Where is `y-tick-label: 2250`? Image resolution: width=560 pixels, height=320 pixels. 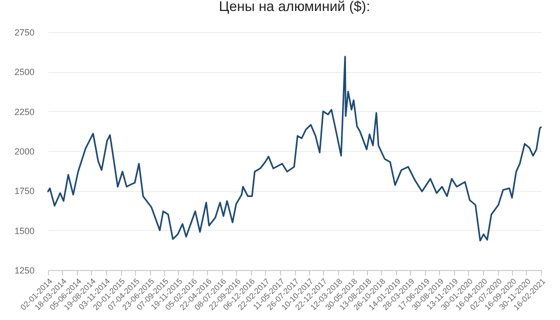 y-tick-label: 2250 is located at coordinates (24, 111).